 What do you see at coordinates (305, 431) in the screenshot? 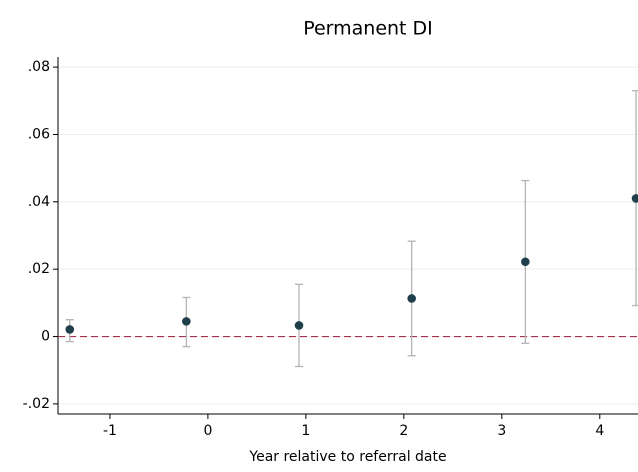
I see `x-tick-label: 1` at bounding box center [305, 431].